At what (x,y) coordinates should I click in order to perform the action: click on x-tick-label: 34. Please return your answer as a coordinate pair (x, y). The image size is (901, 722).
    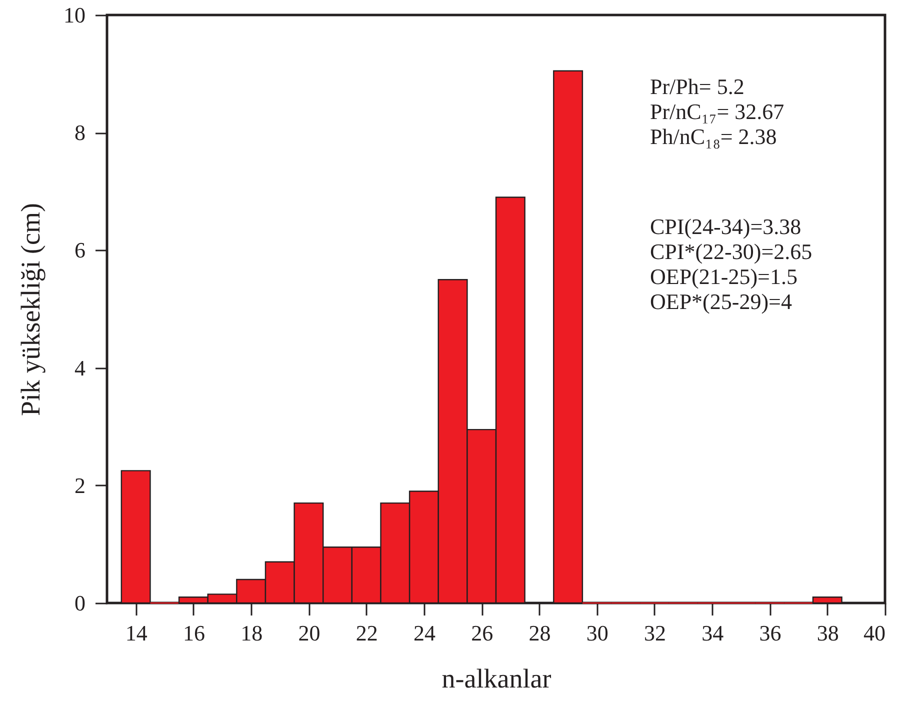
    Looking at the image, I should click on (713, 633).